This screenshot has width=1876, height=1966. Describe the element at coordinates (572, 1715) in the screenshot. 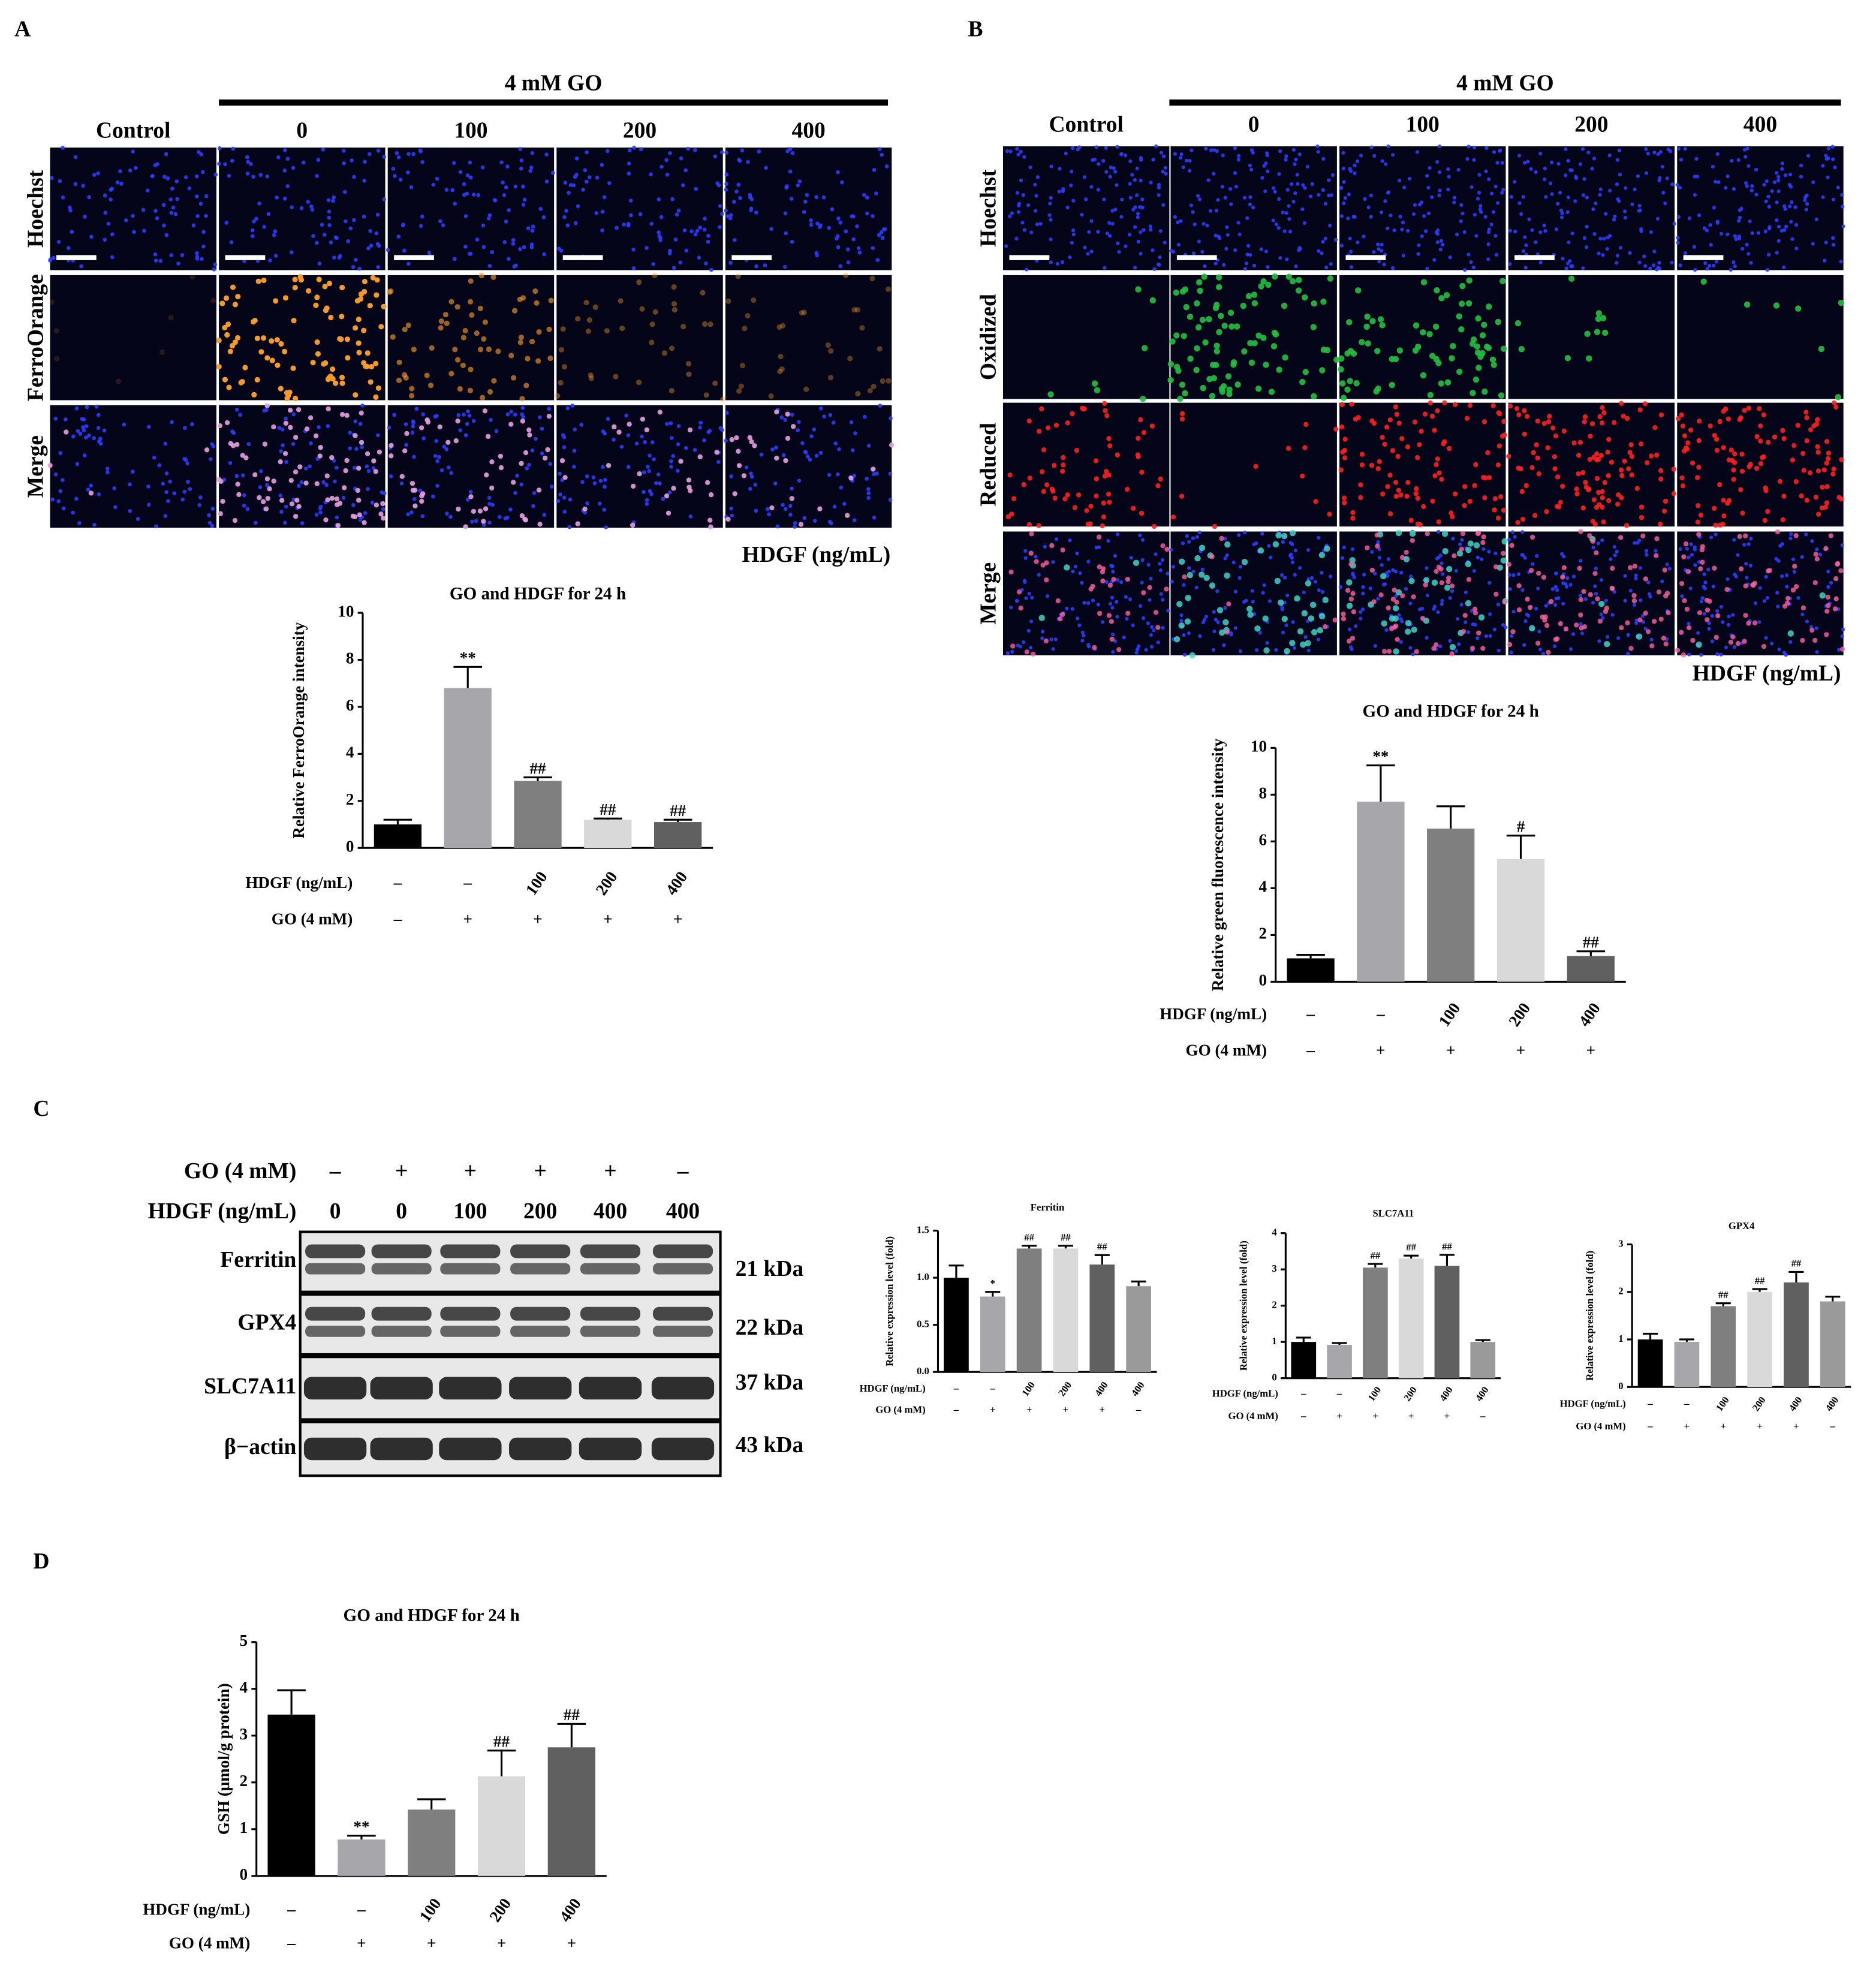

I see `significance: ##` at that location.